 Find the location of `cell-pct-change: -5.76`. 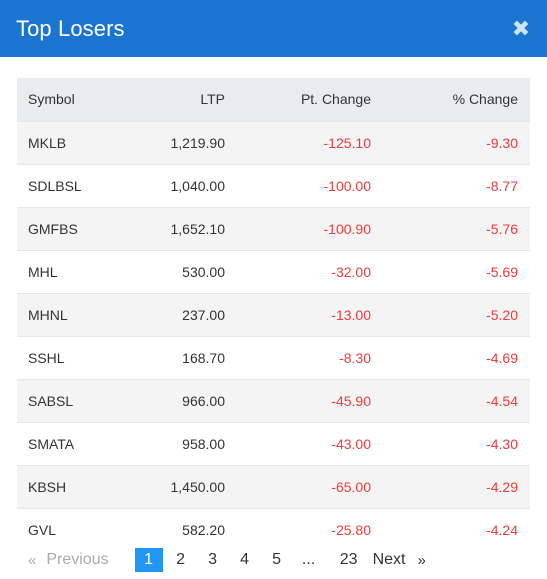

cell-pct-change: -5.76 is located at coordinates (502, 228).